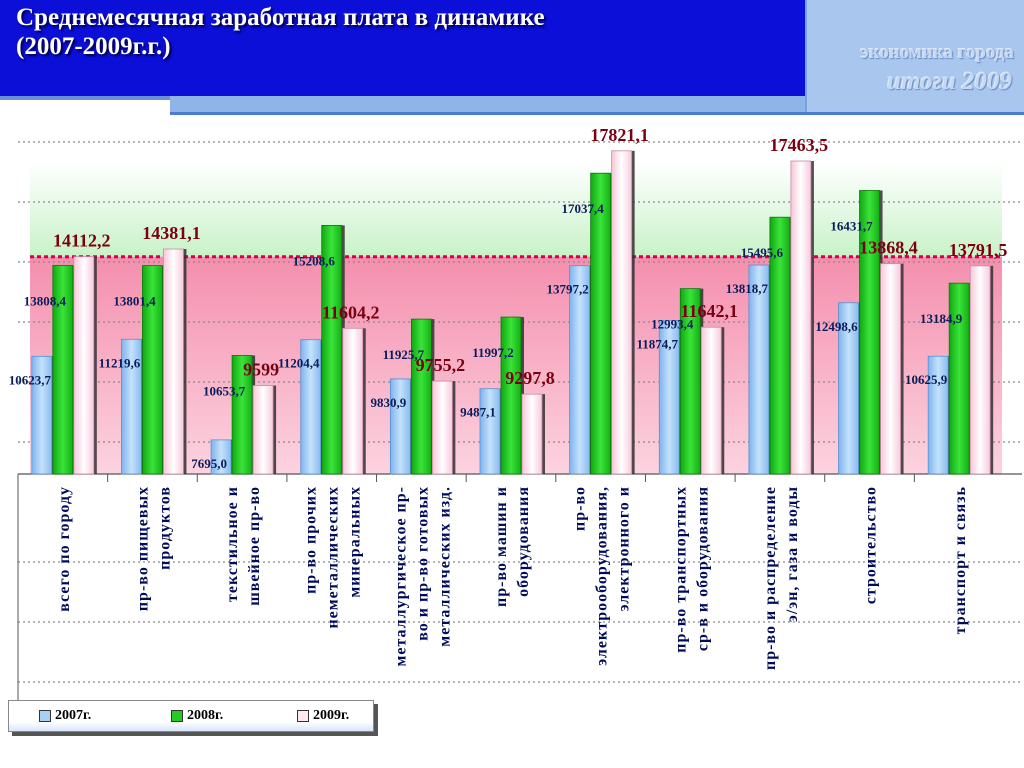 The width and height of the screenshot is (1024, 768). What do you see at coordinates (516, 209) in the screenshot?
I see `band-upper` at bounding box center [516, 209].